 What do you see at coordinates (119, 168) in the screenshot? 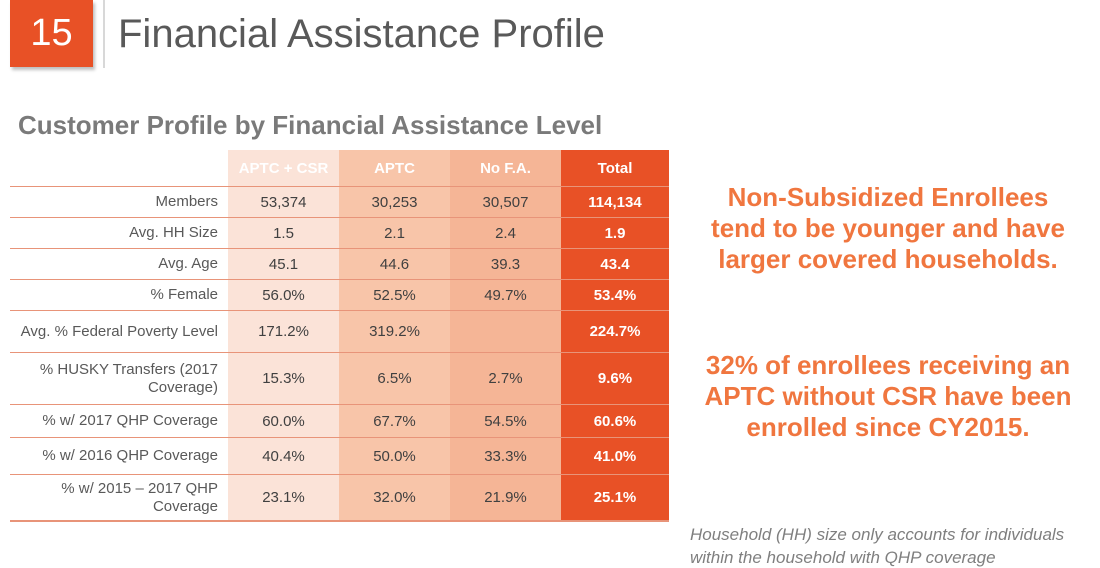
I see `corner-cell` at bounding box center [119, 168].